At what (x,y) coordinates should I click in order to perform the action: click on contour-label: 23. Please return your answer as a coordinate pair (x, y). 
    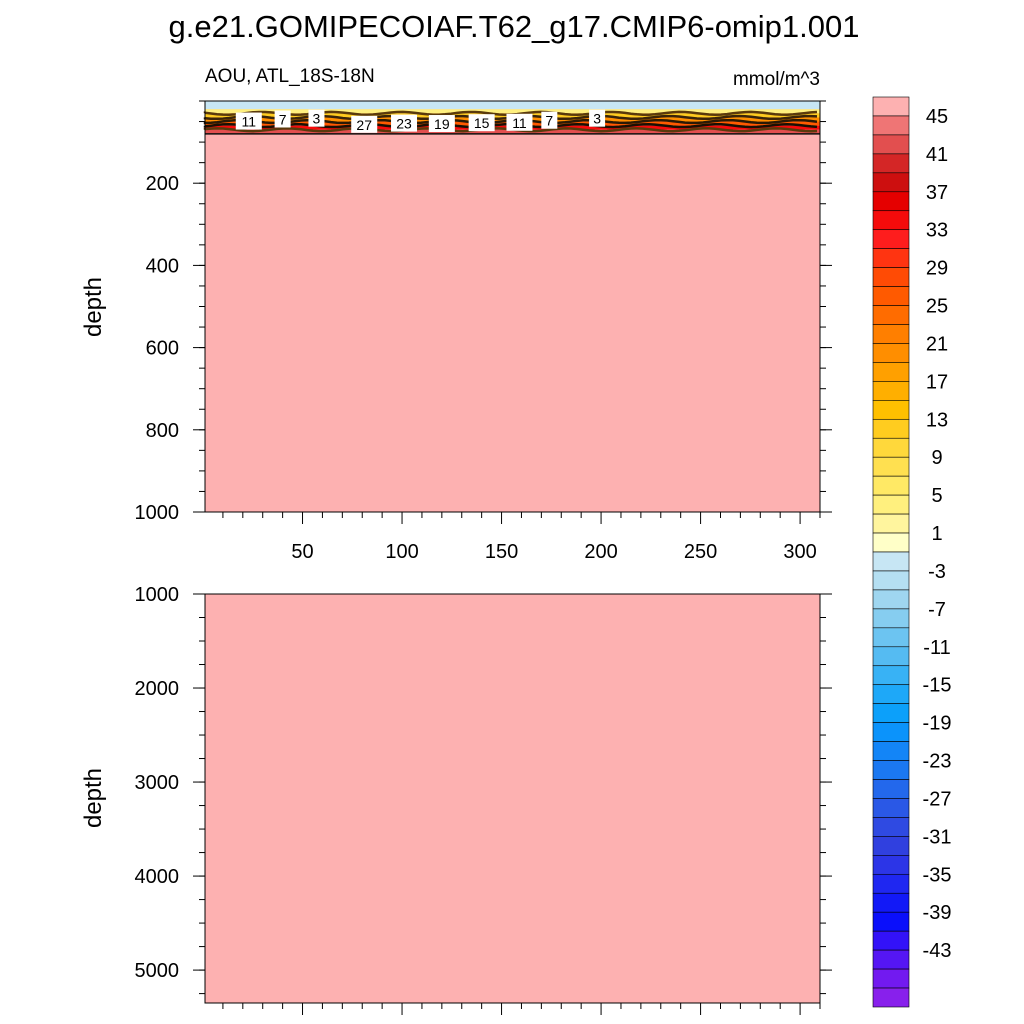
    Looking at the image, I should click on (404, 124).